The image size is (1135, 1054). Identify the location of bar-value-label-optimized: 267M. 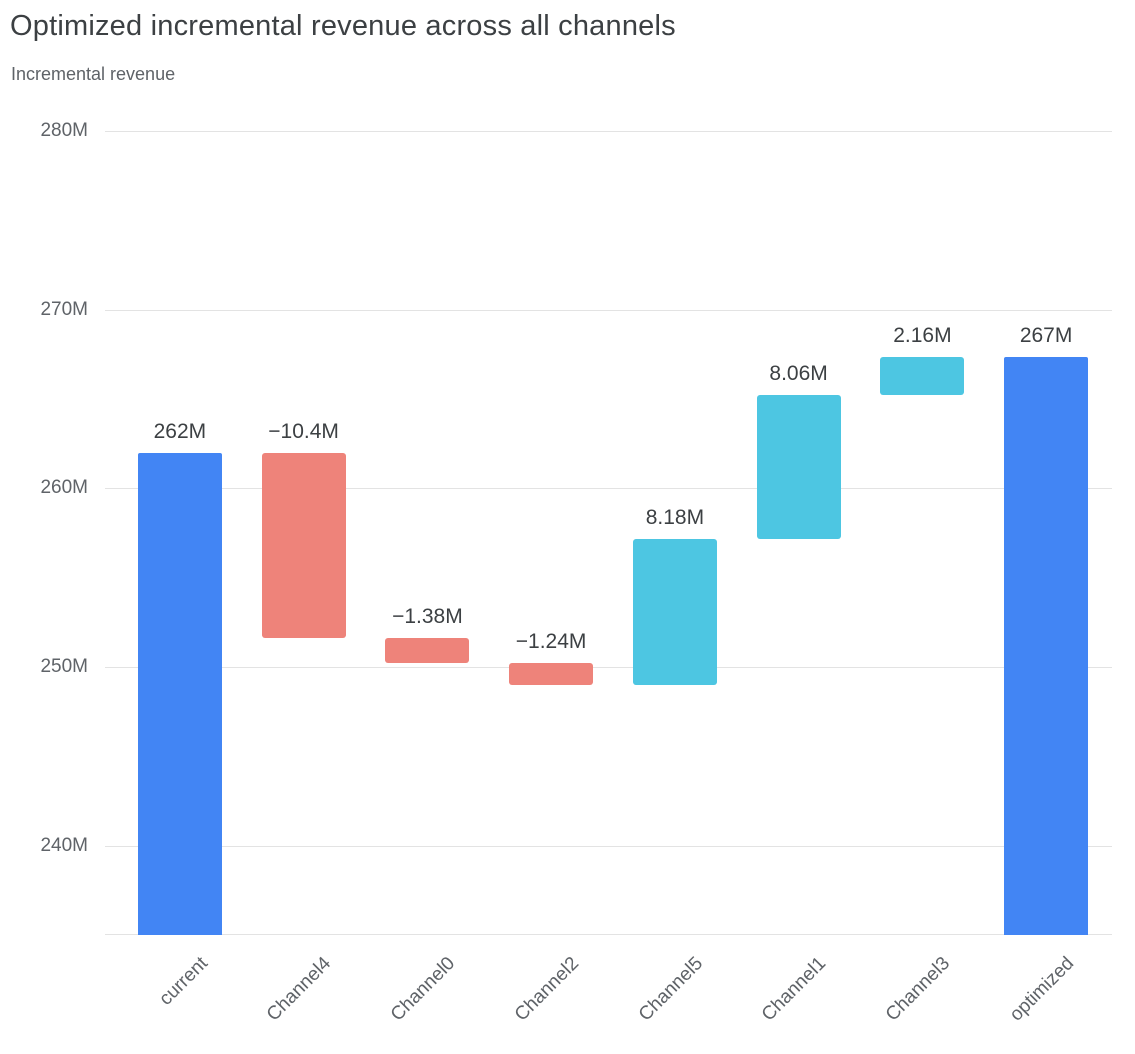
(1046, 335).